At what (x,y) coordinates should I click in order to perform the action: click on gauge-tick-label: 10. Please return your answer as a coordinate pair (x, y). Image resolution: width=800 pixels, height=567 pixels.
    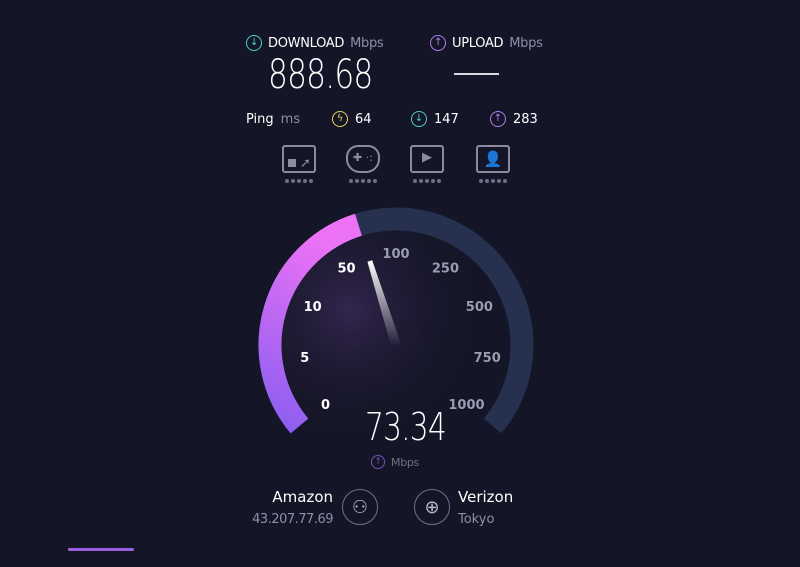
    Looking at the image, I should click on (313, 307).